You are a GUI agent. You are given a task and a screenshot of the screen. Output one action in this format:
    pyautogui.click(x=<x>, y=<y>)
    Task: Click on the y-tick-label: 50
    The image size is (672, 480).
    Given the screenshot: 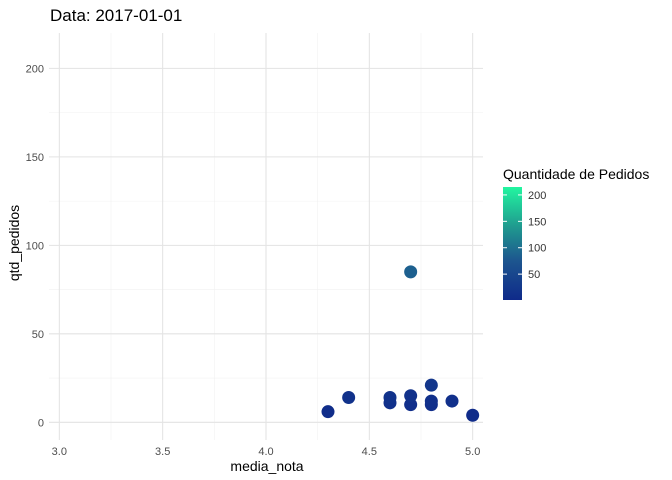 What is the action you would take?
    pyautogui.click(x=38, y=335)
    